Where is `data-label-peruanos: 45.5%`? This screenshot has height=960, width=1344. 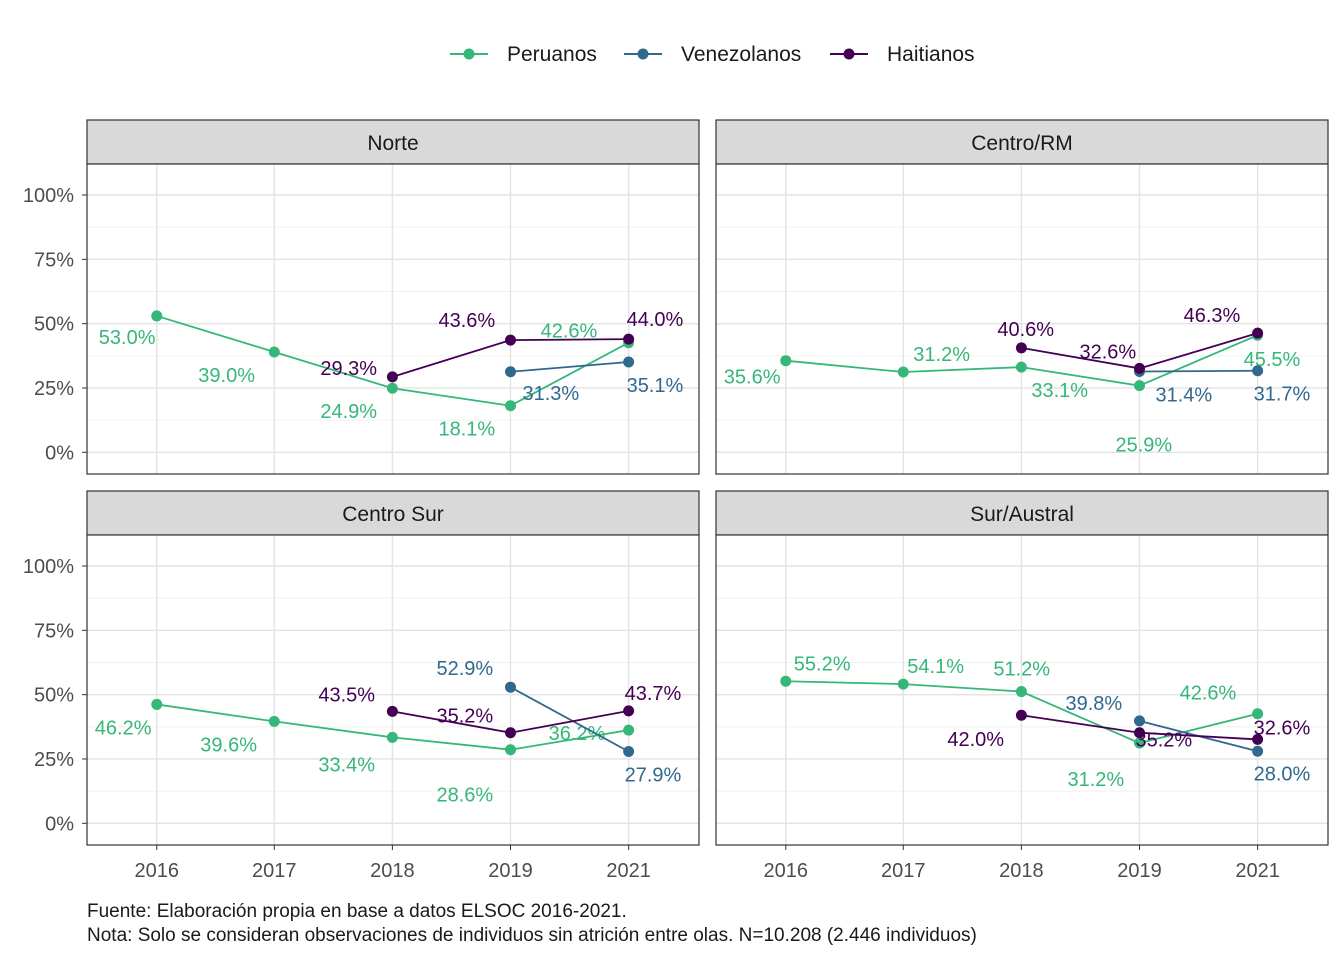 data-label-peruanos: 45.5% is located at coordinates (1272, 360).